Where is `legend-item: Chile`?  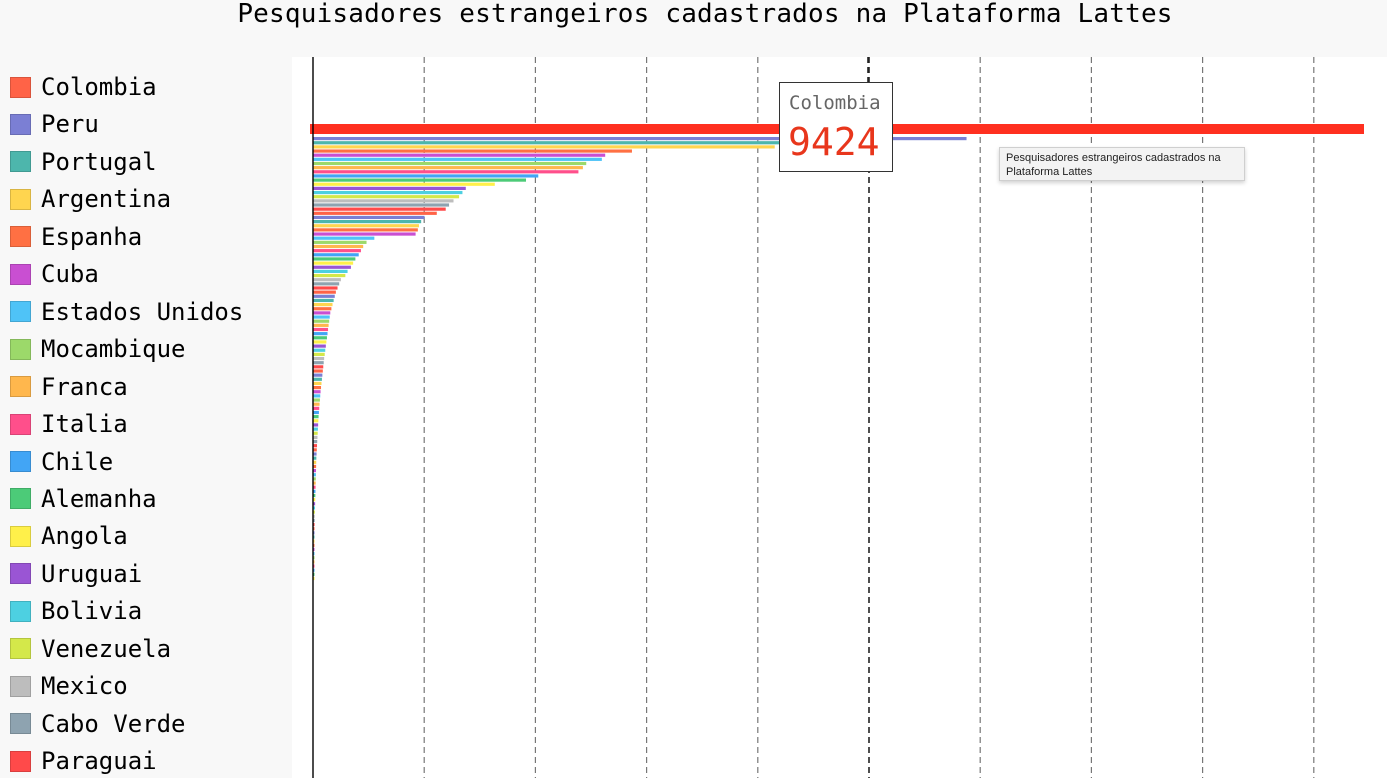
legend-item: Chile is located at coordinates (61, 462).